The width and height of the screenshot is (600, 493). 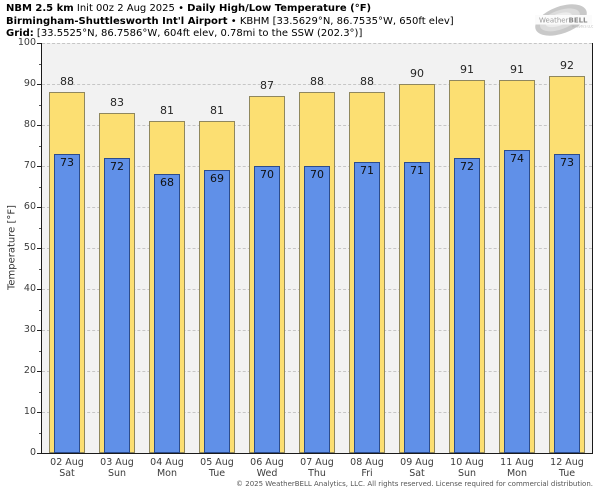 What do you see at coordinates (467, 166) in the screenshot?
I see `low-value-label: 72` at bounding box center [467, 166].